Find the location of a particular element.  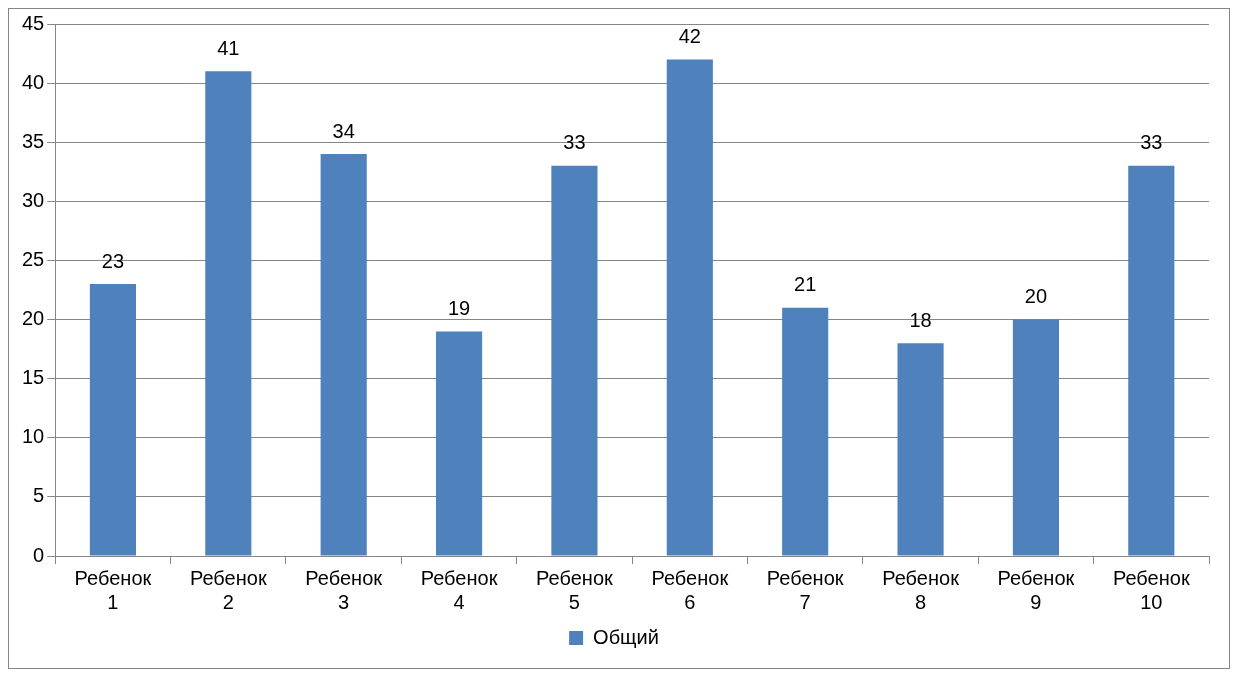

x-tick-label: Ребенок 9 is located at coordinates (1036, 589).